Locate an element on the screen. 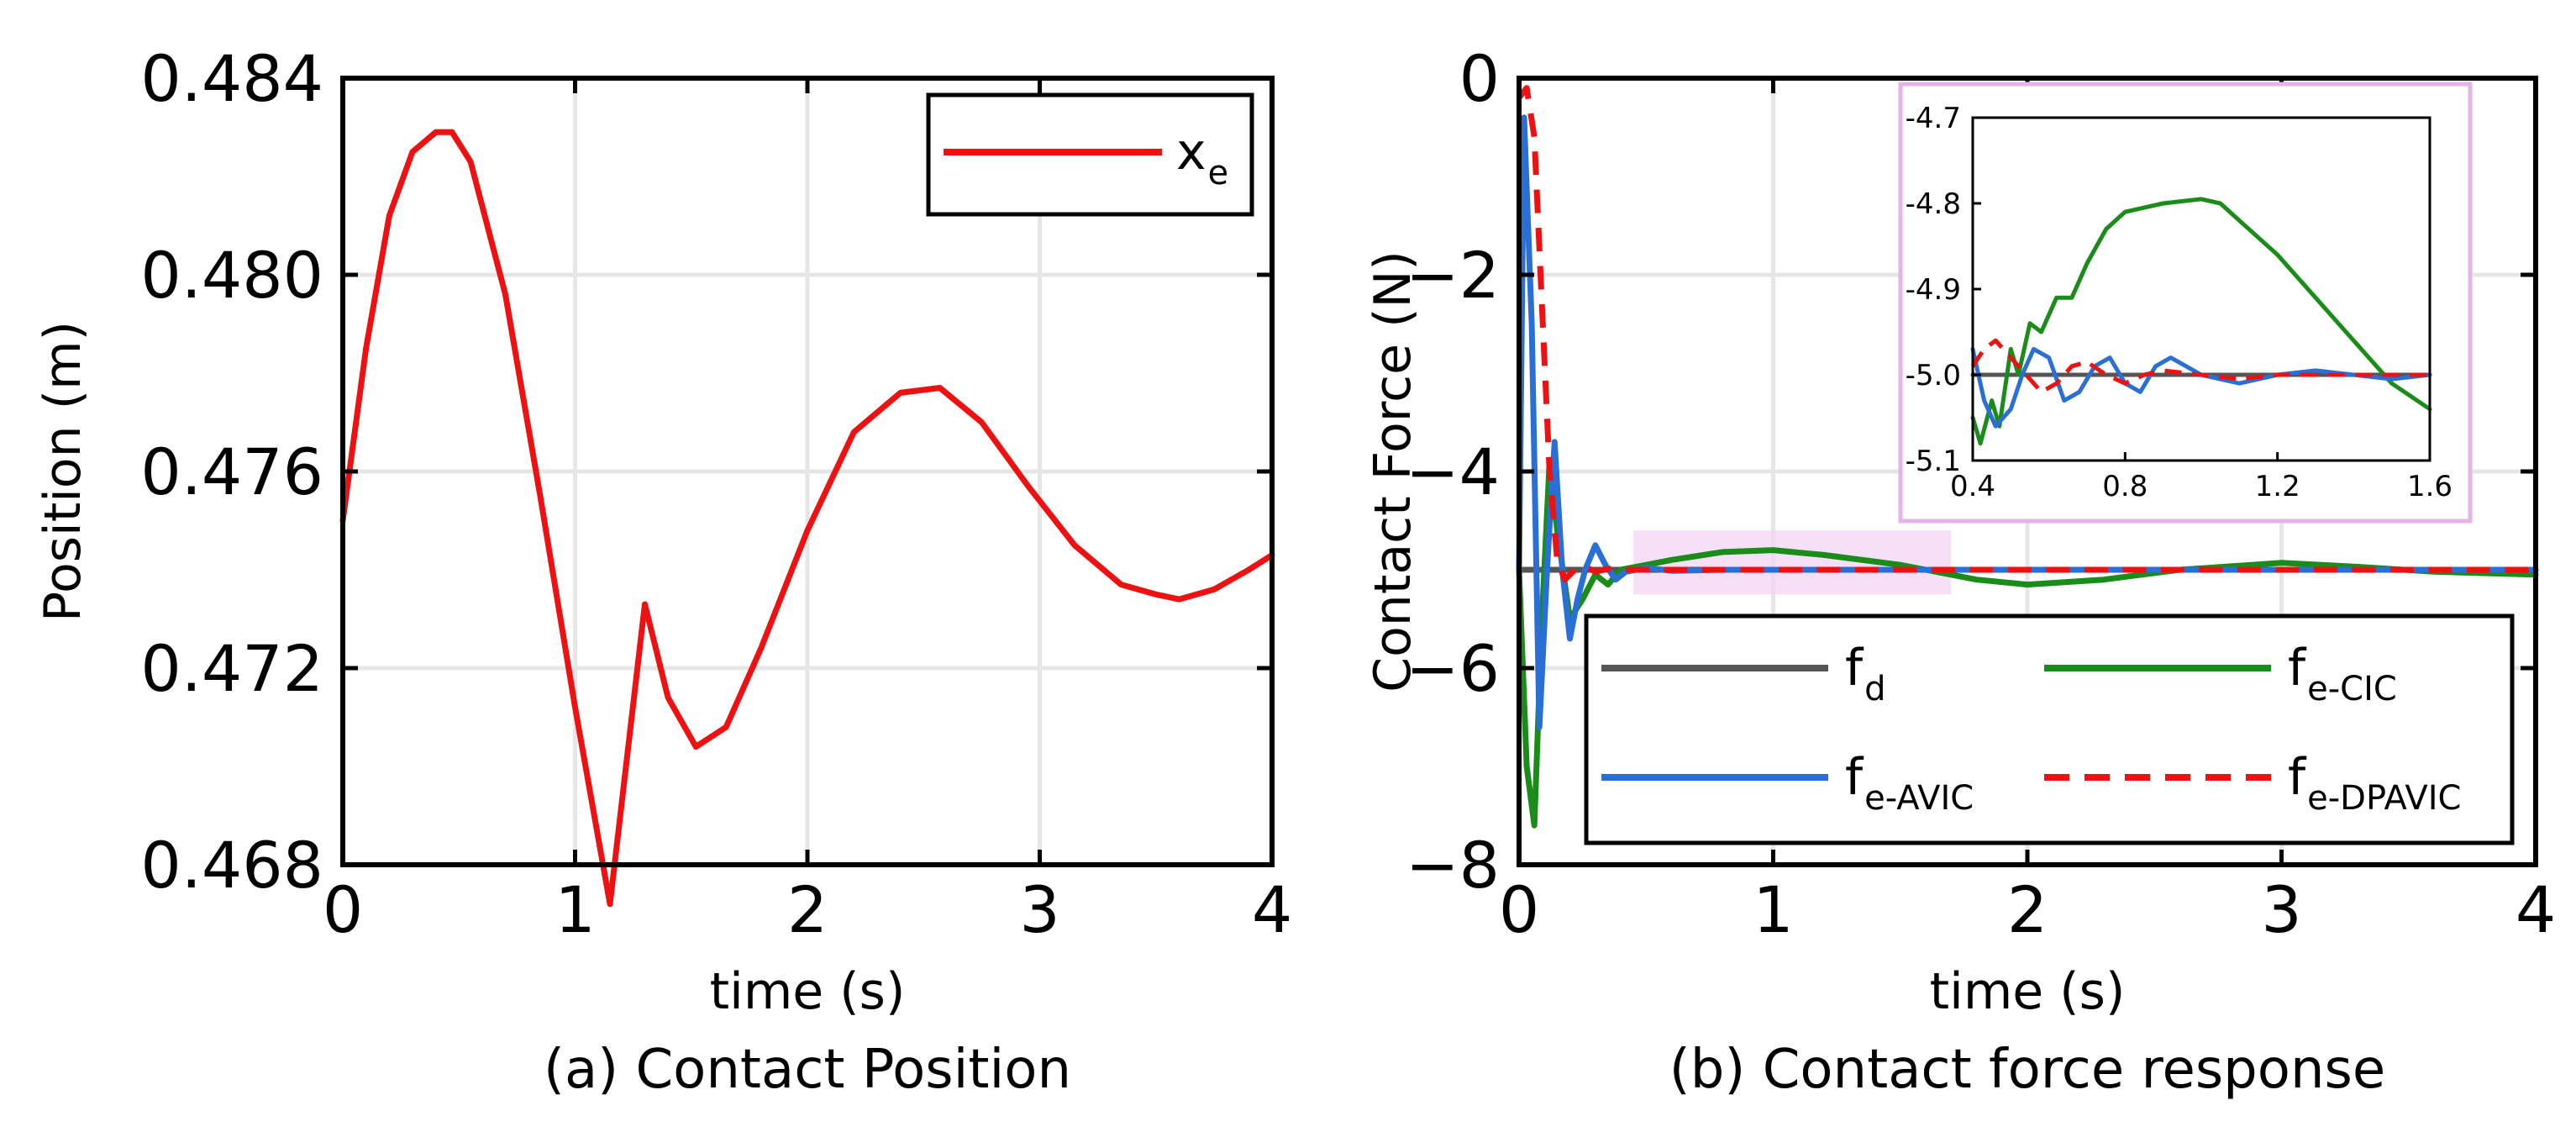 This screenshot has height=1132, width=2576. legend-box is located at coordinates (2049, 729).